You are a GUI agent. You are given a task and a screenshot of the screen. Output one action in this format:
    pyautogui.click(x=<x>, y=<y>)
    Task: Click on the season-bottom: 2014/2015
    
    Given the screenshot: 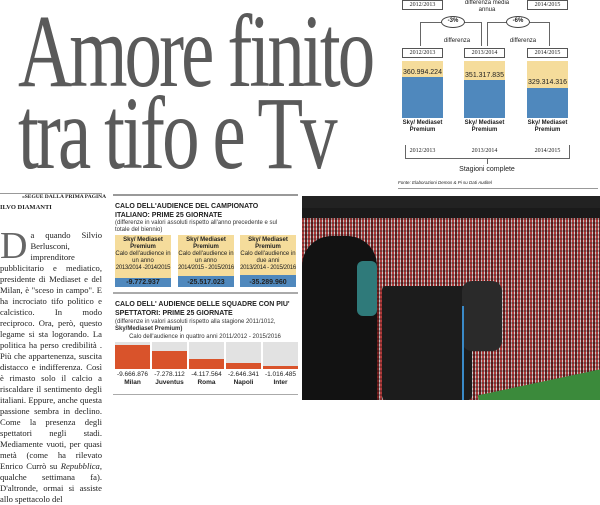 What is the action you would take?
    pyautogui.click(x=547, y=151)
    